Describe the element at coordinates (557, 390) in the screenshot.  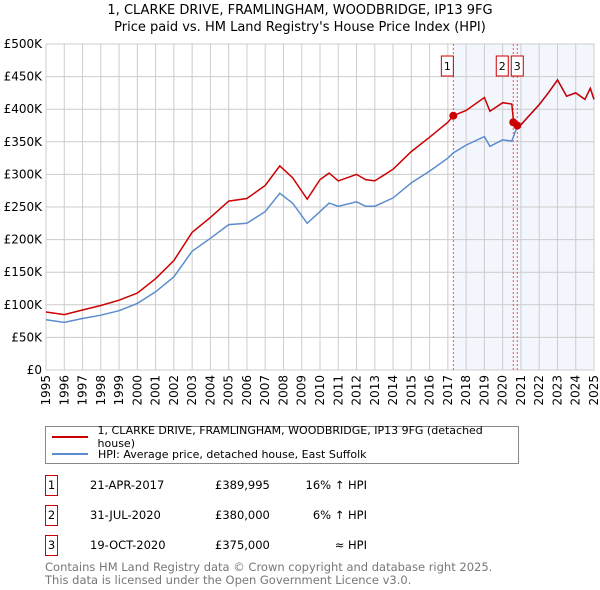
I see `x-tick-label: 2023` at that location.